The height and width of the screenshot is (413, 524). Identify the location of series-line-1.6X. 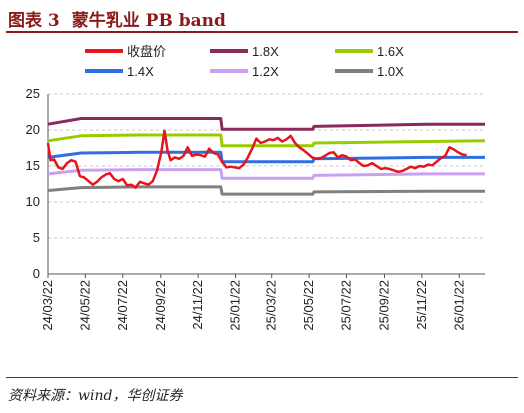
(266, 140).